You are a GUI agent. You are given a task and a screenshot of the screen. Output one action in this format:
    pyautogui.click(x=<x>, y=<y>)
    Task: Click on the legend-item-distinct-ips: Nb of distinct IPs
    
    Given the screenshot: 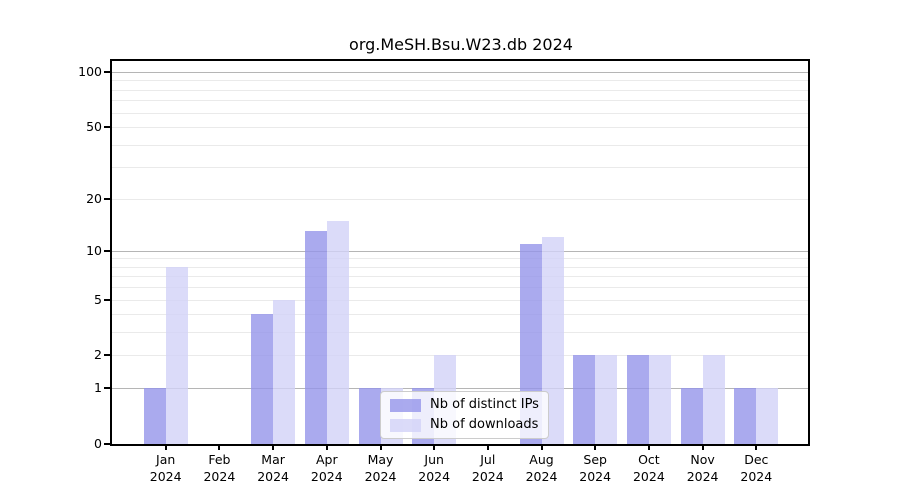 What is the action you would take?
    pyautogui.click(x=464, y=405)
    